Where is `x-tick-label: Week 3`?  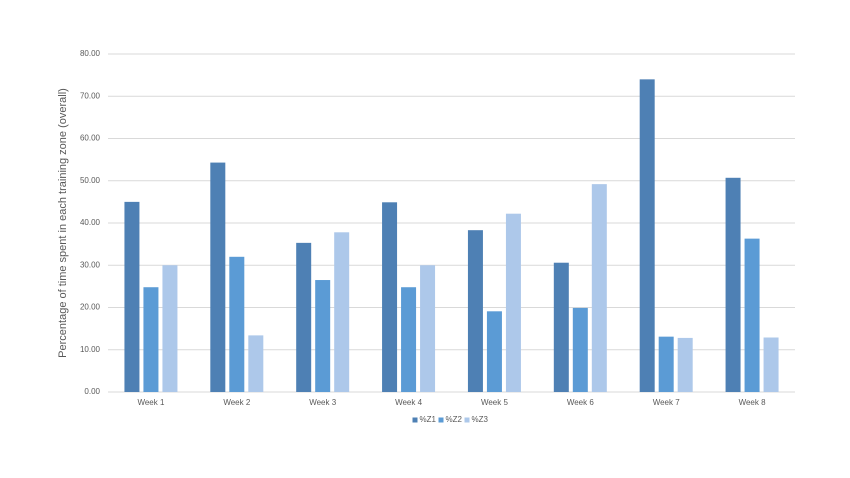 x-tick-label: Week 3 is located at coordinates (323, 402).